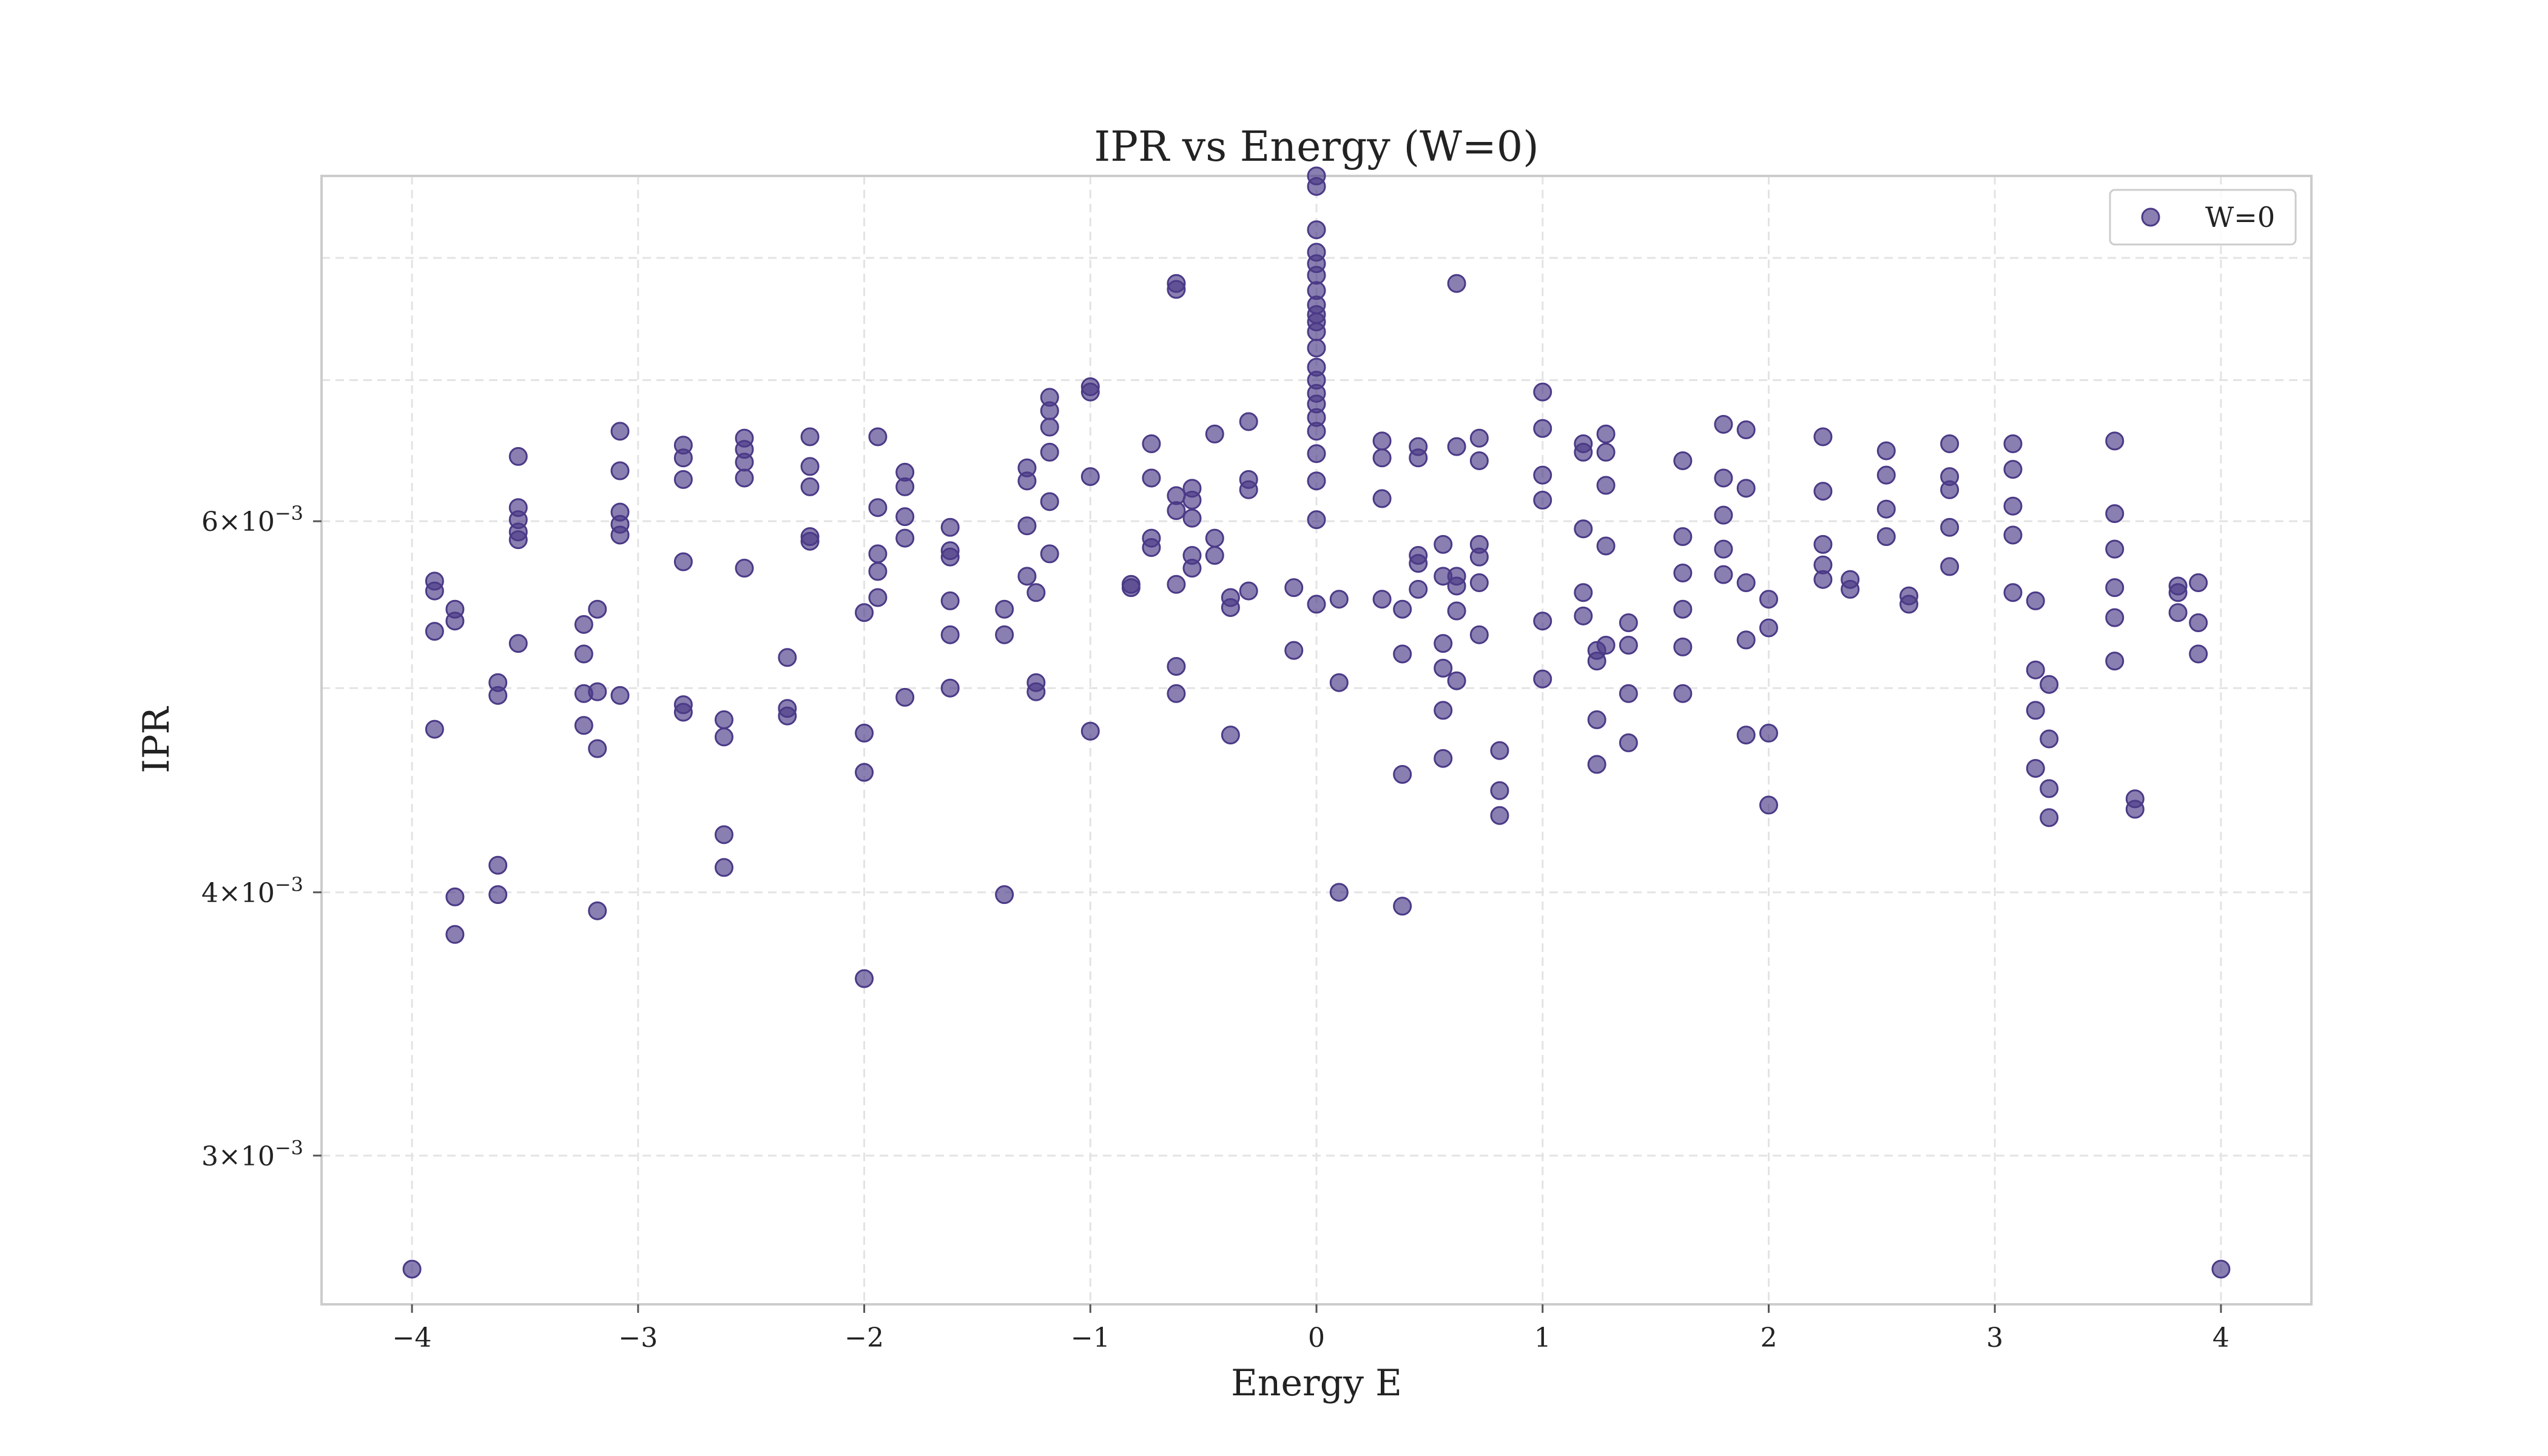 This screenshot has height=1456, width=2548. I want to click on y-tick-label: 4×10⁻³, so click(252, 891).